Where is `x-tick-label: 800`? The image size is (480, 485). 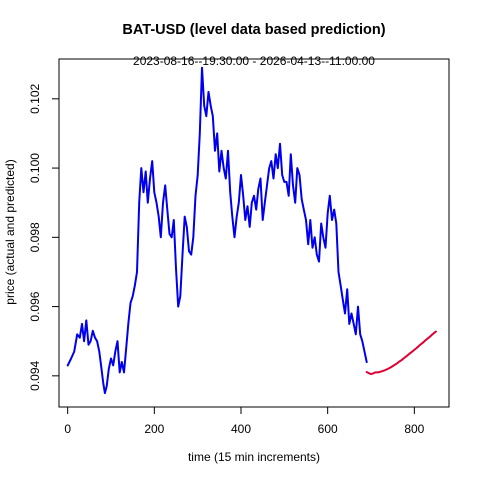 x-tick-label: 800 is located at coordinates (414, 429).